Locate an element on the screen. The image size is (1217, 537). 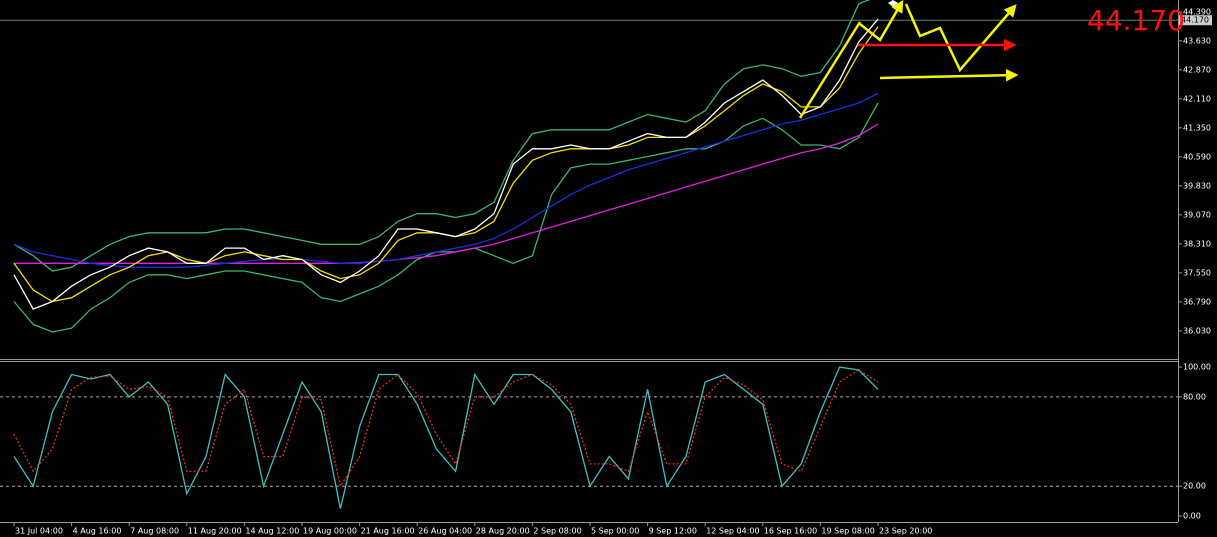
y-tick-label: 80.00 is located at coordinates (1194, 396).